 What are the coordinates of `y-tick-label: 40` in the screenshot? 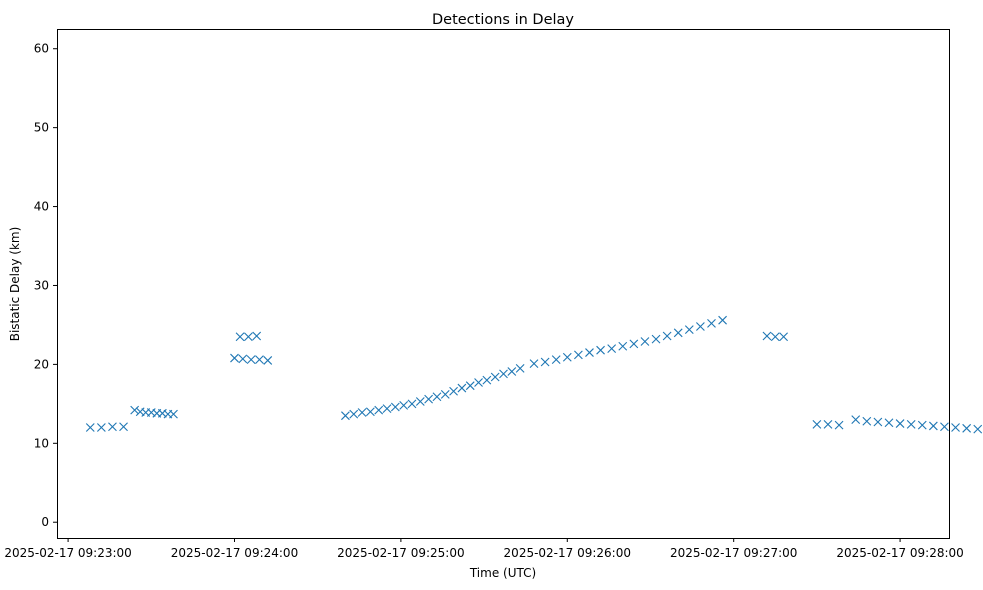 It's located at (41, 207).